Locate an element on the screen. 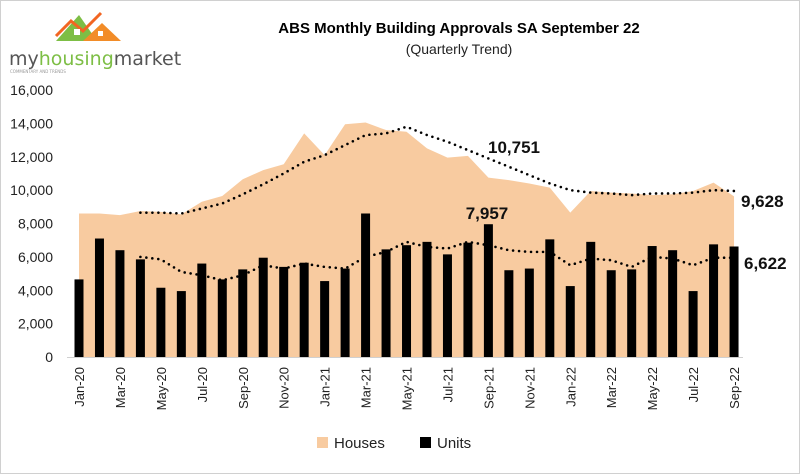  trend-line-houses is located at coordinates (437, 170).